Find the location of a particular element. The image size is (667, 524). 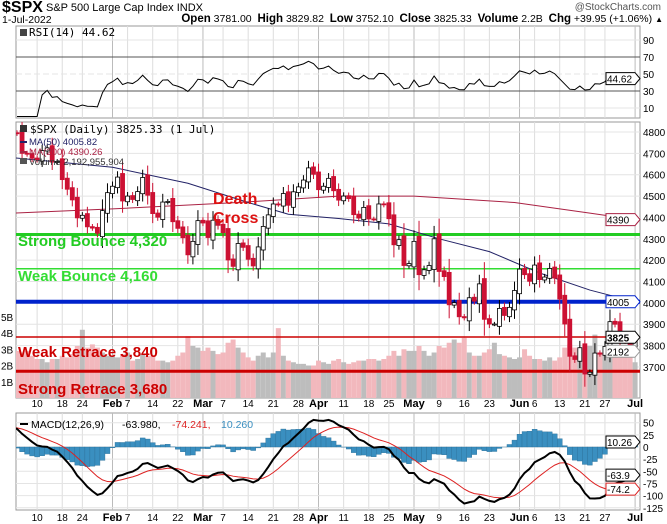

macd-axis-label: -100 is located at coordinates (653, 497).